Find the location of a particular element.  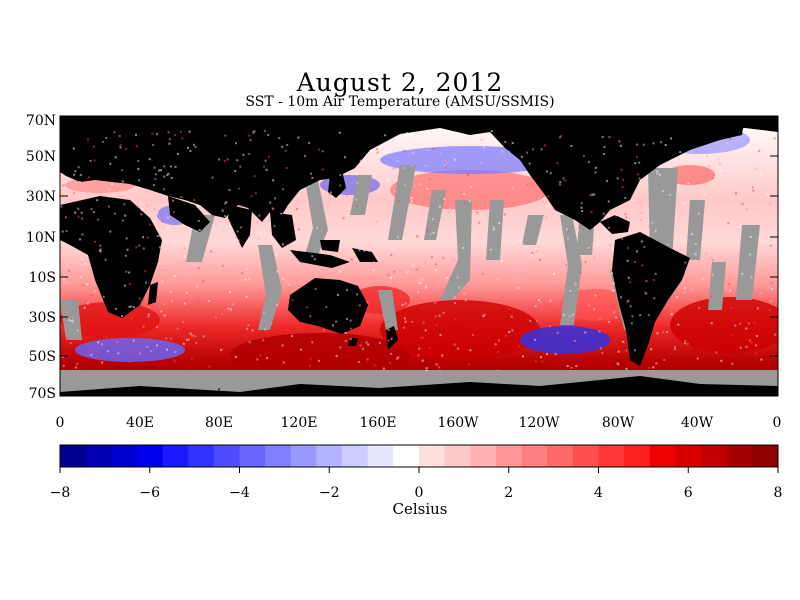

lat-label: 50N is located at coordinates (41, 157).